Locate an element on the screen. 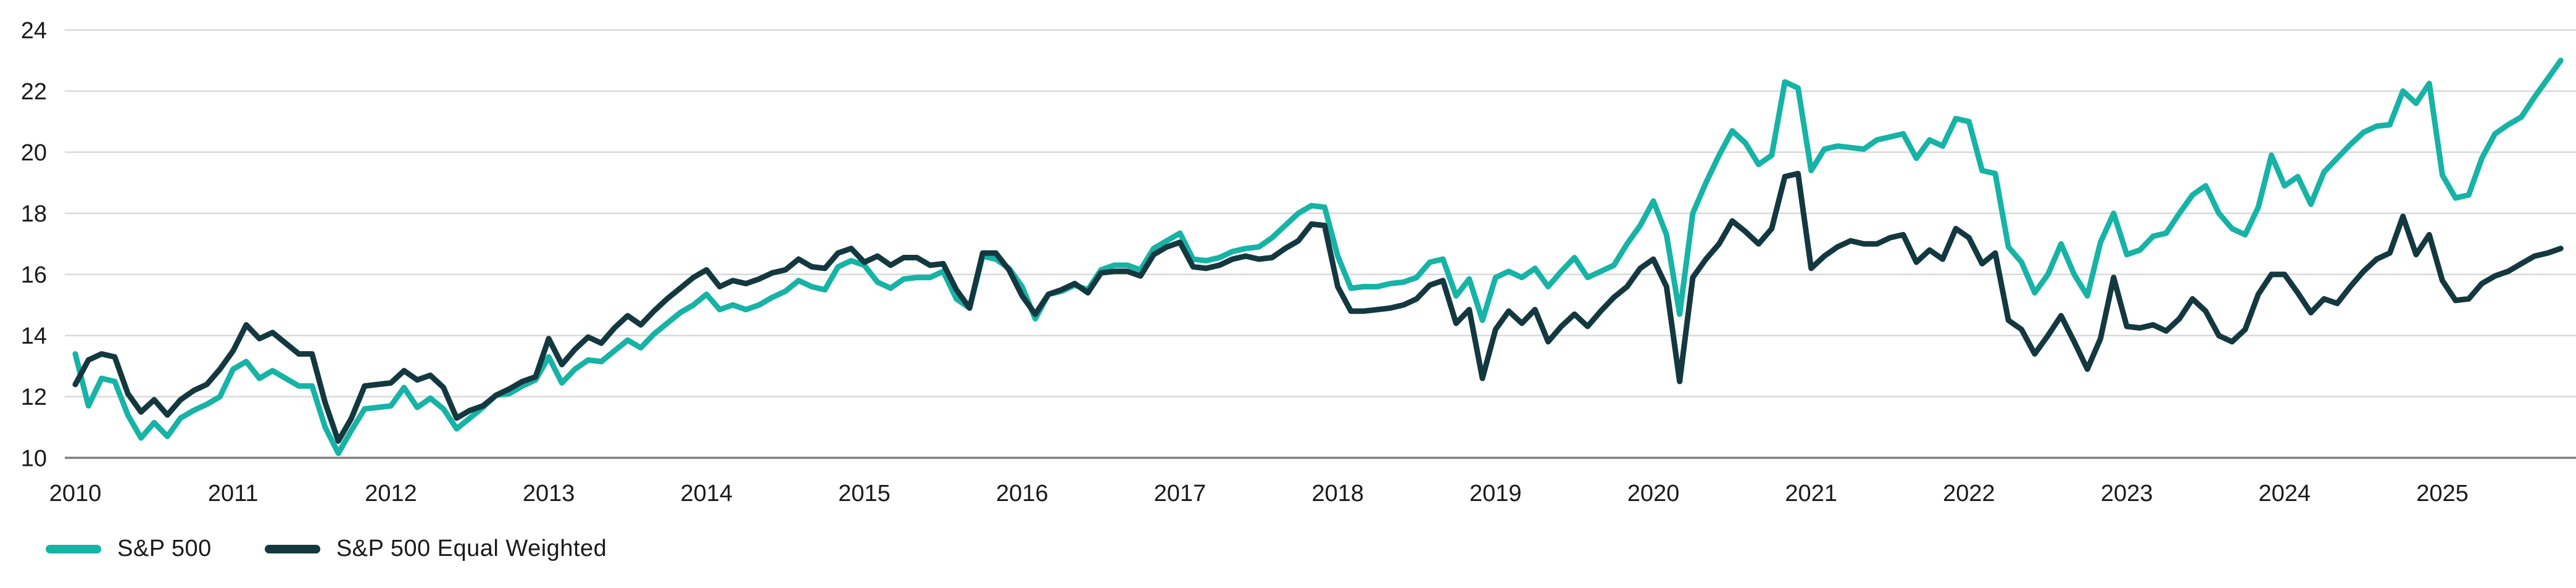 This screenshot has width=2576, height=588. x-tick-label-2017: 2017 is located at coordinates (1180, 494).